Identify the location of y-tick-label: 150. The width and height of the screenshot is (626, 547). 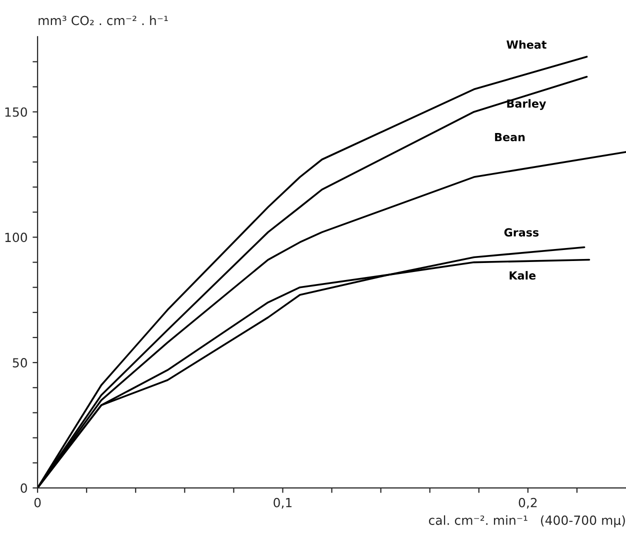
(16, 112).